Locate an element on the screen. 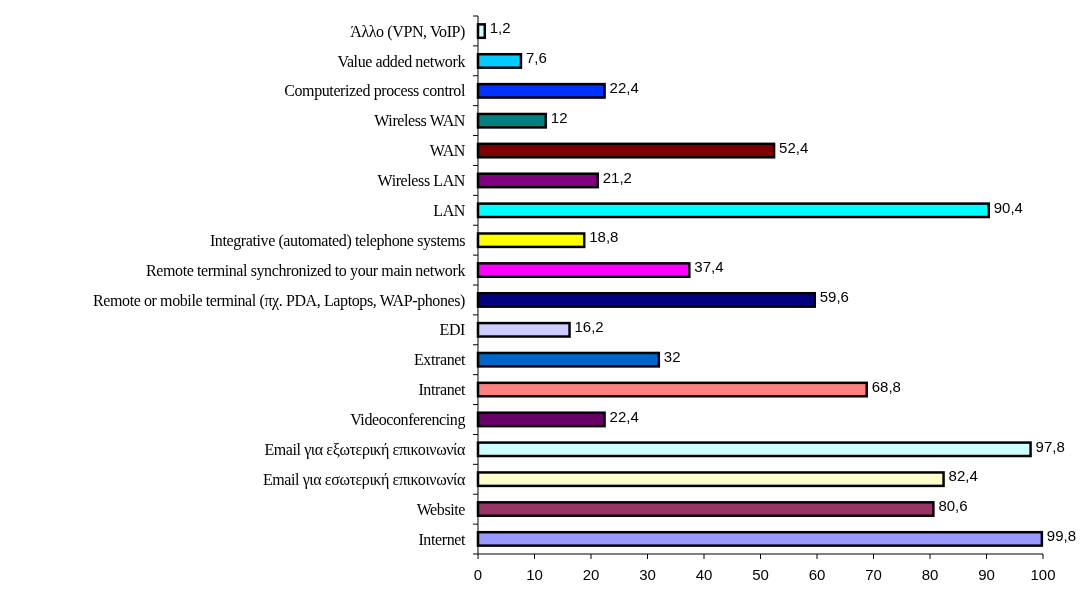  x-tick-label: 20 is located at coordinates (591, 574).